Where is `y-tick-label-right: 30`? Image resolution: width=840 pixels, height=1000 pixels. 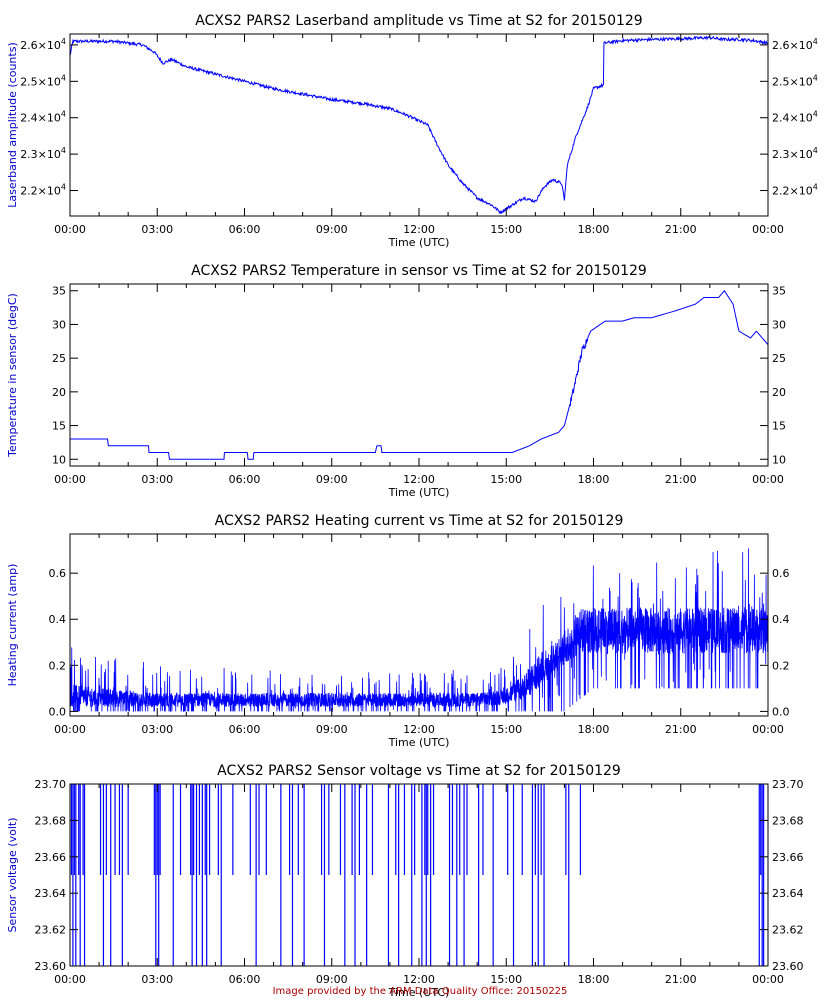
y-tick-label-right: 30 is located at coordinates (779, 324).